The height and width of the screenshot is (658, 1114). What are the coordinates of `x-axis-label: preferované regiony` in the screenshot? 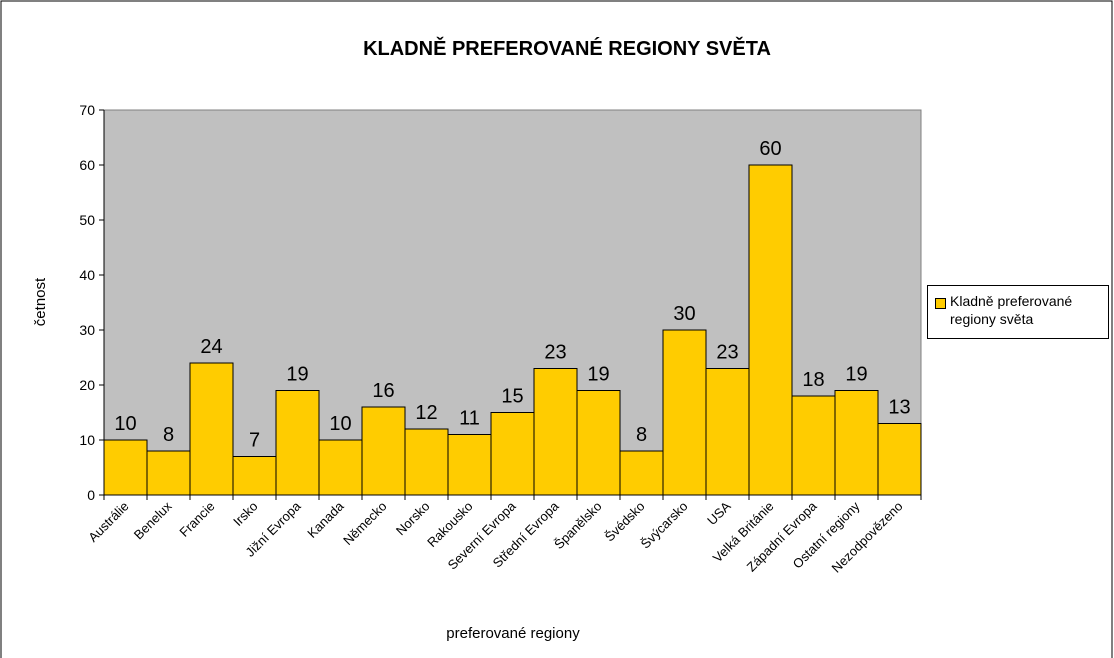 It's located at (513, 633).